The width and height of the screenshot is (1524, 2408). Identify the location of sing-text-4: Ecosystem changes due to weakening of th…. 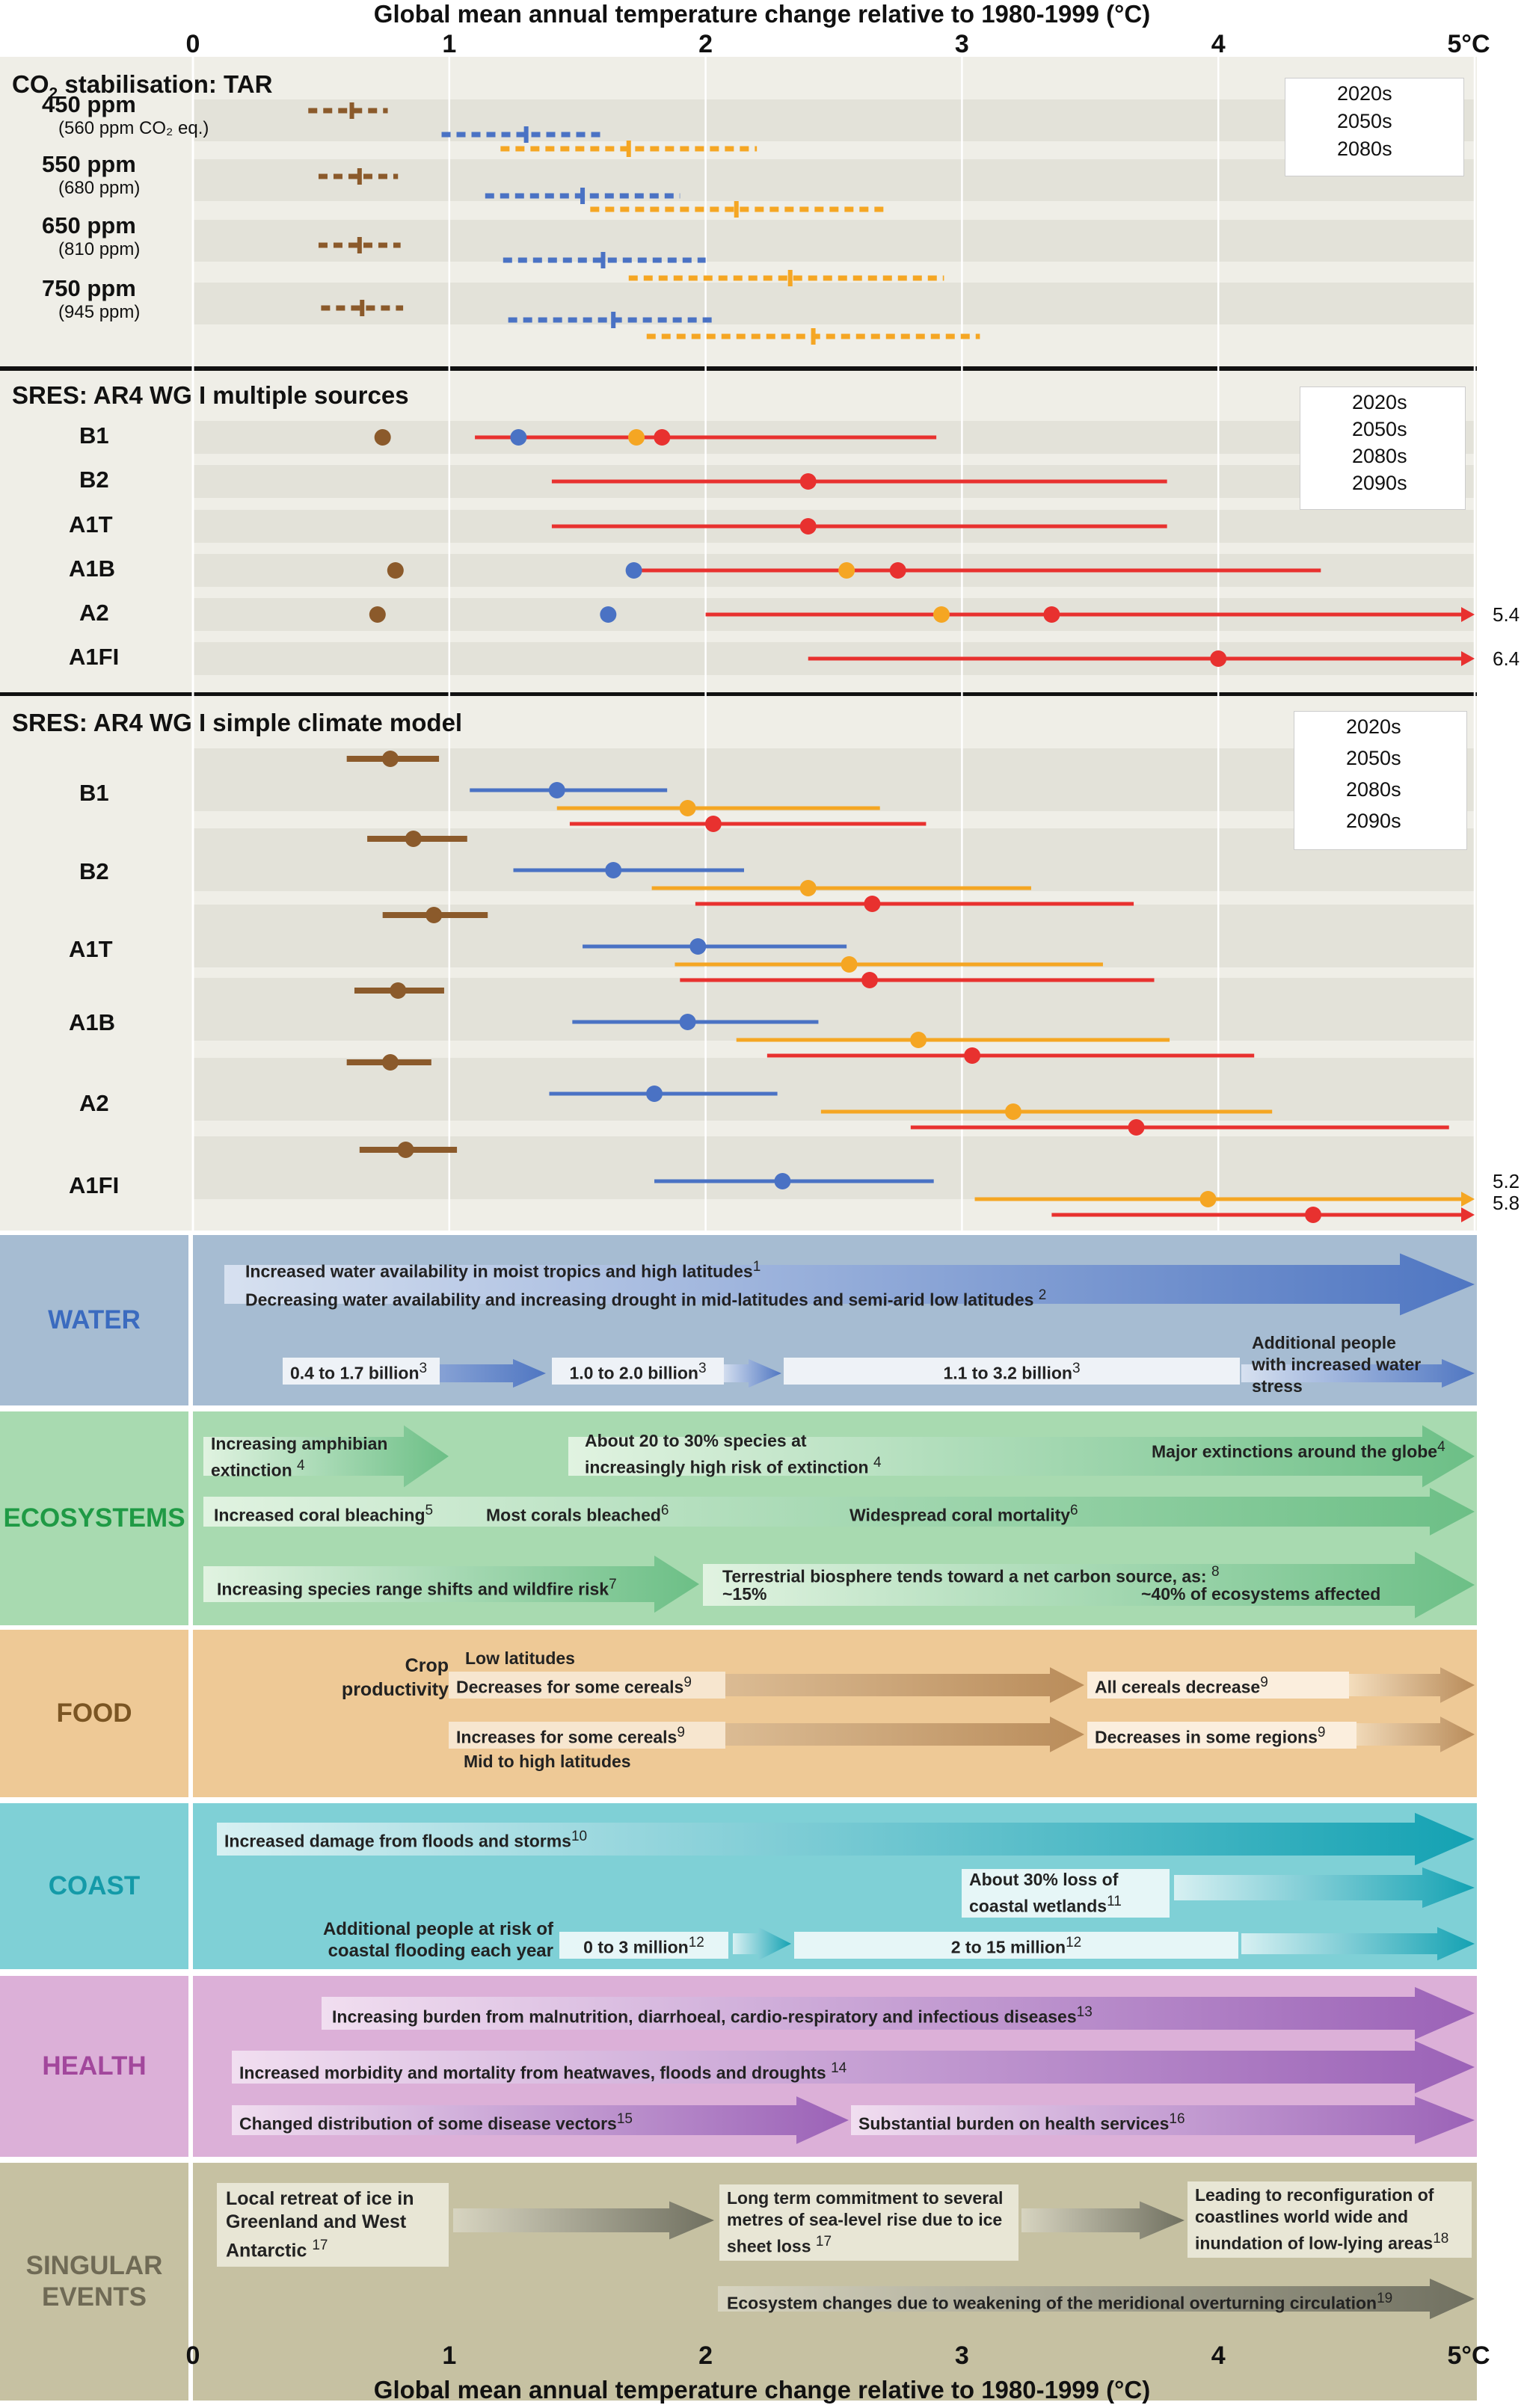
(1060, 2302).